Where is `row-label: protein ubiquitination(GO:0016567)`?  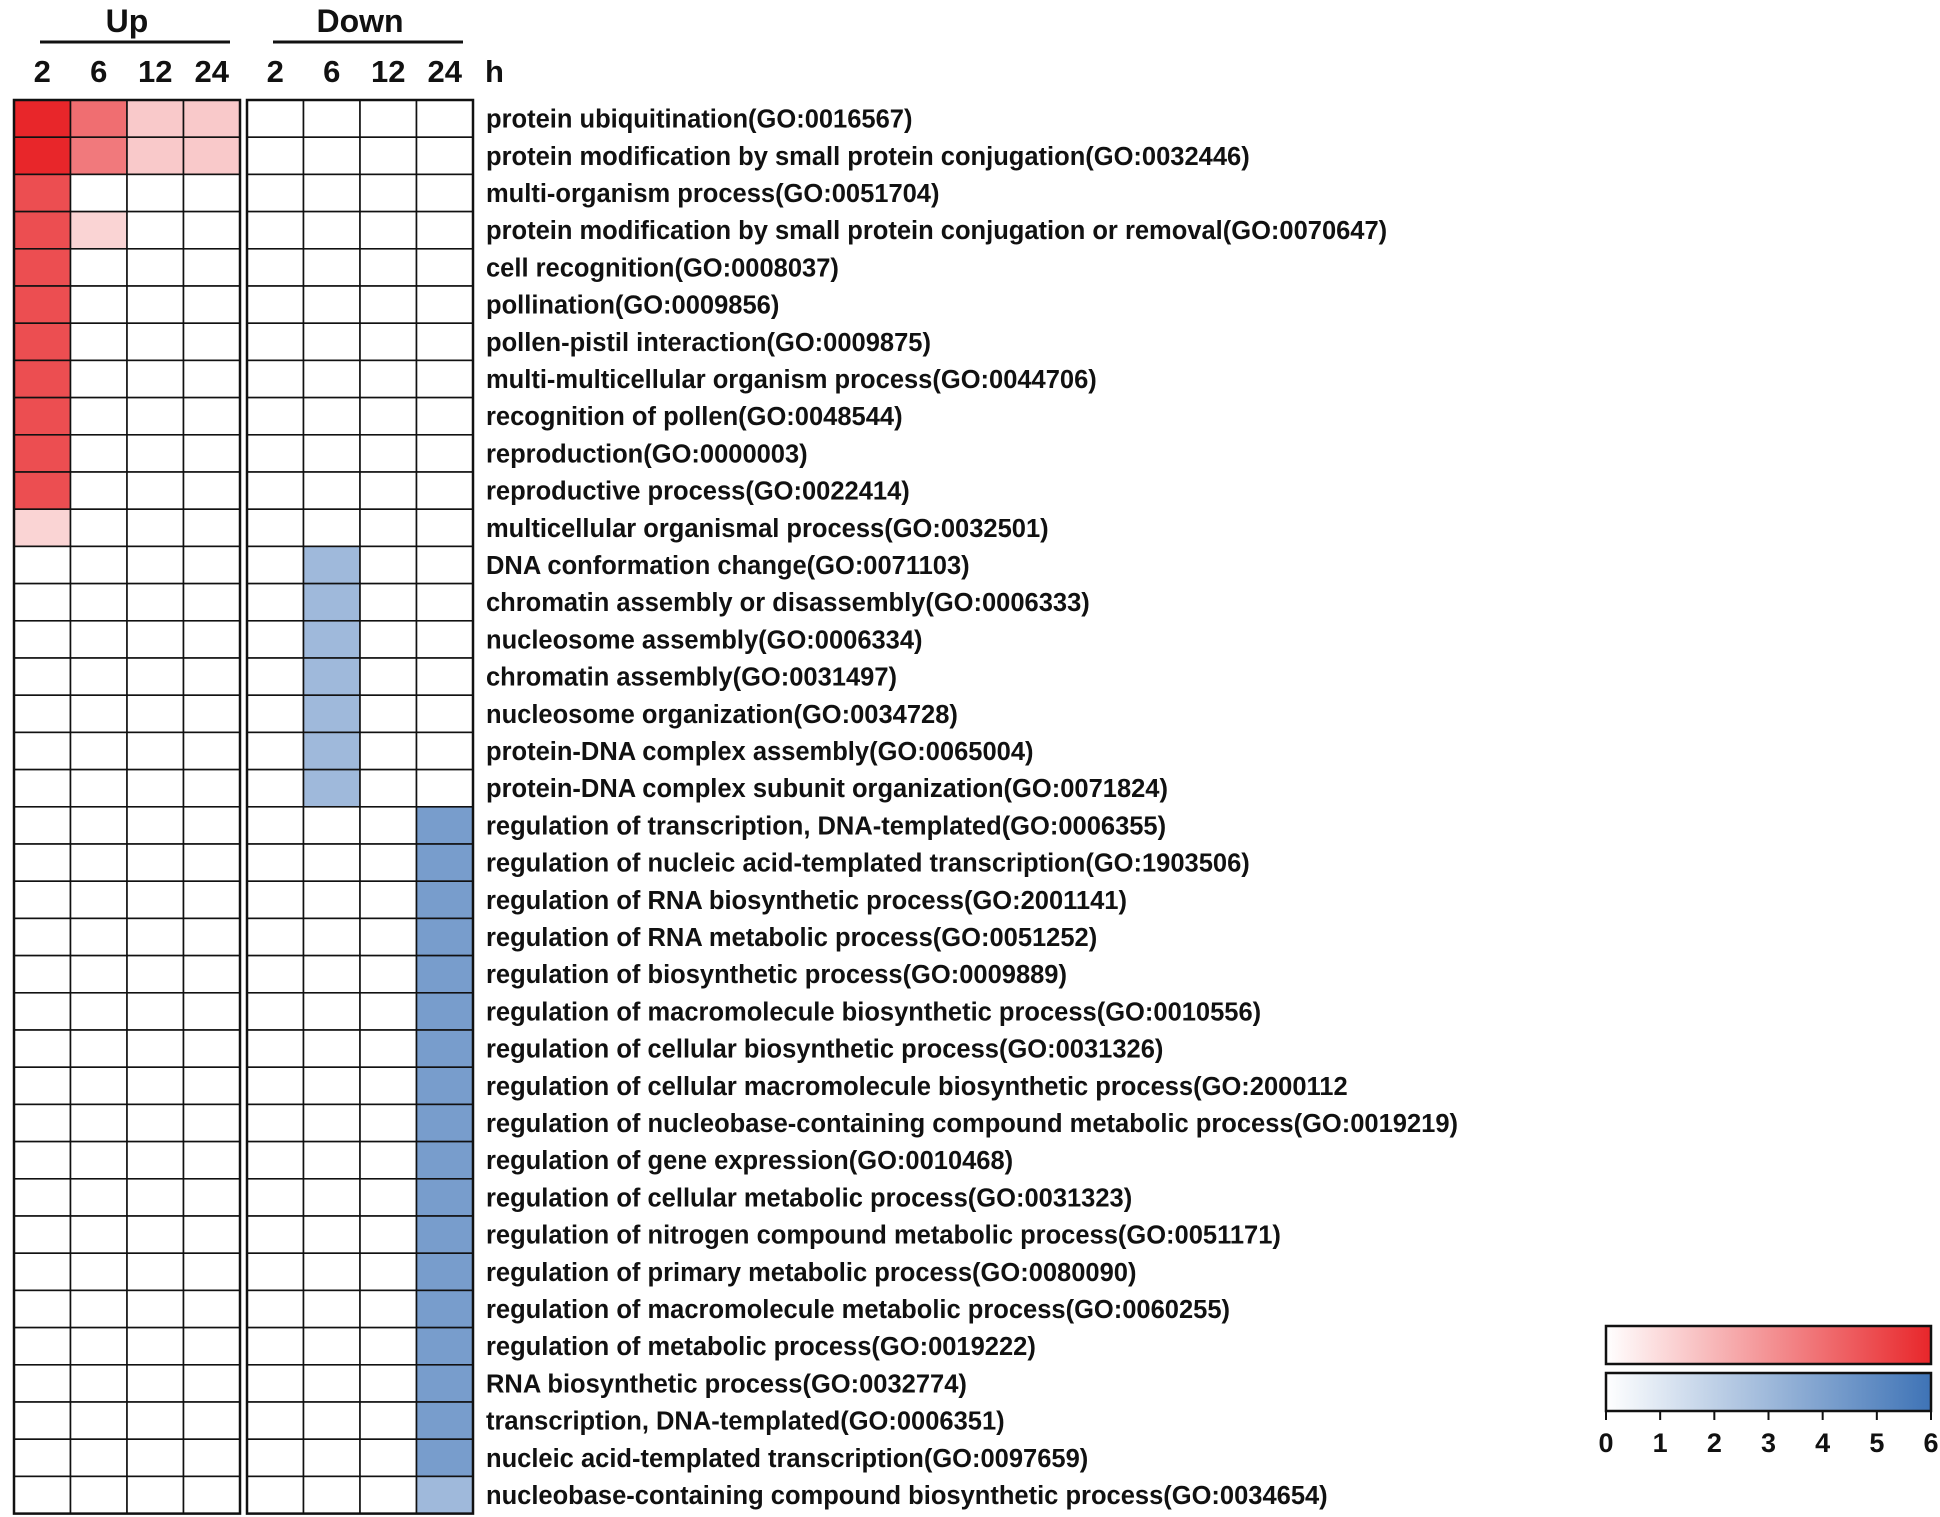 row-label: protein ubiquitination(GO:0016567) is located at coordinates (699, 120).